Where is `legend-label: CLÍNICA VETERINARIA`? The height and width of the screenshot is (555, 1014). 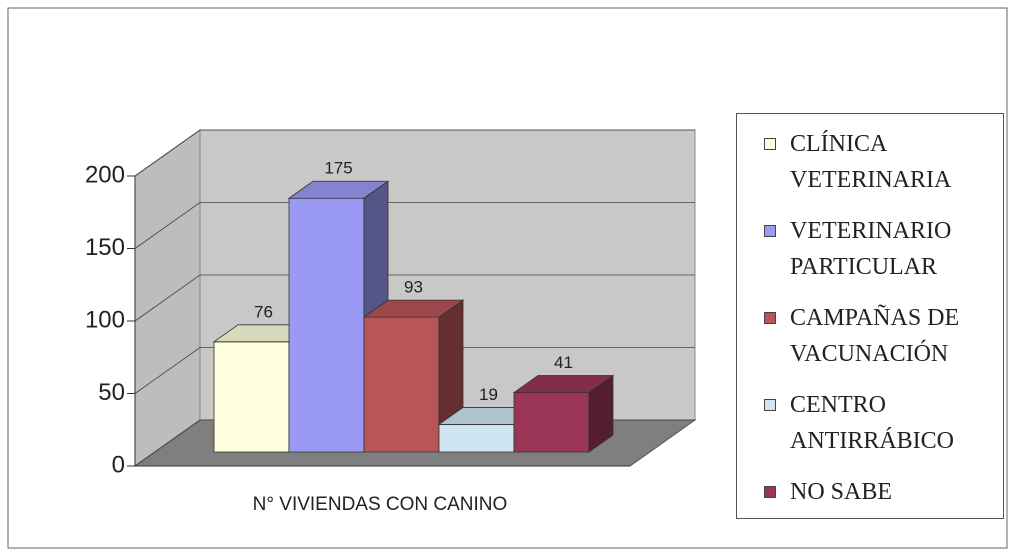 legend-label: CLÍNICA VETERINARIA is located at coordinates (871, 162).